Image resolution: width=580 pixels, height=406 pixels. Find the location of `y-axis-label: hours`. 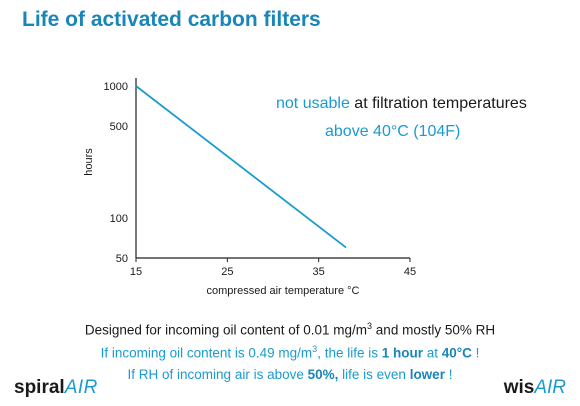

y-axis-label: hours is located at coordinates (89, 162).